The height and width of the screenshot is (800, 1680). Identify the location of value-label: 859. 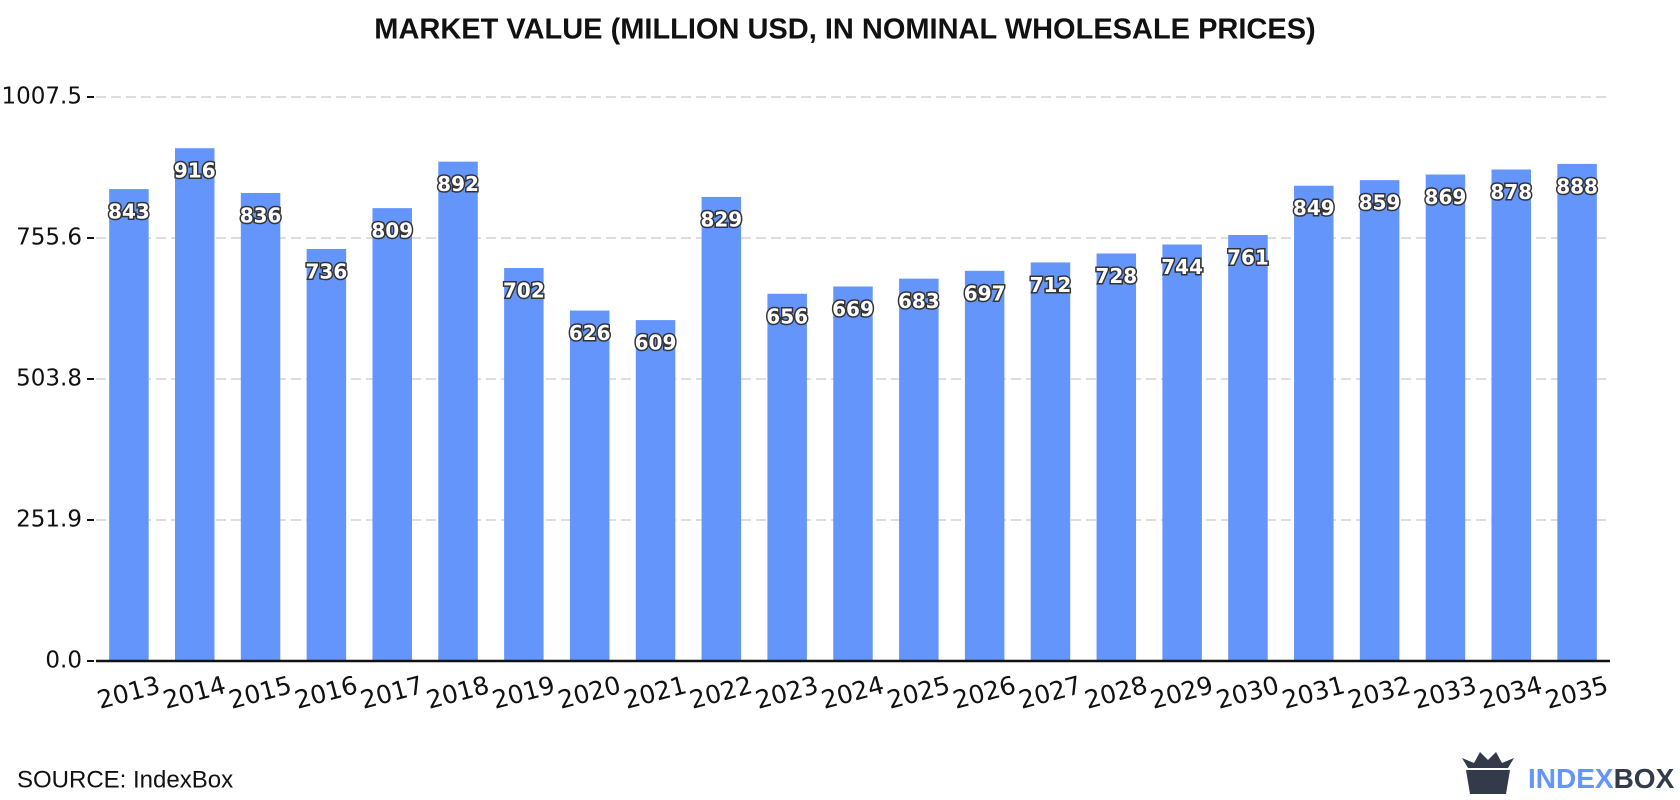
(1380, 203).